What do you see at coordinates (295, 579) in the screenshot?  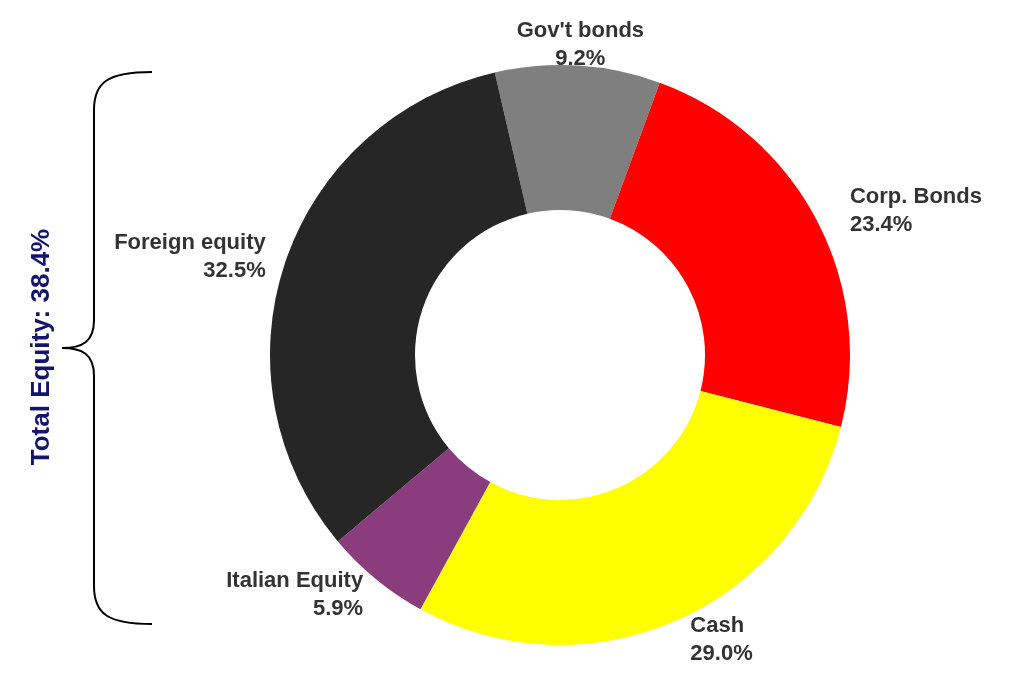 I see `slice-label: Italian Equity` at bounding box center [295, 579].